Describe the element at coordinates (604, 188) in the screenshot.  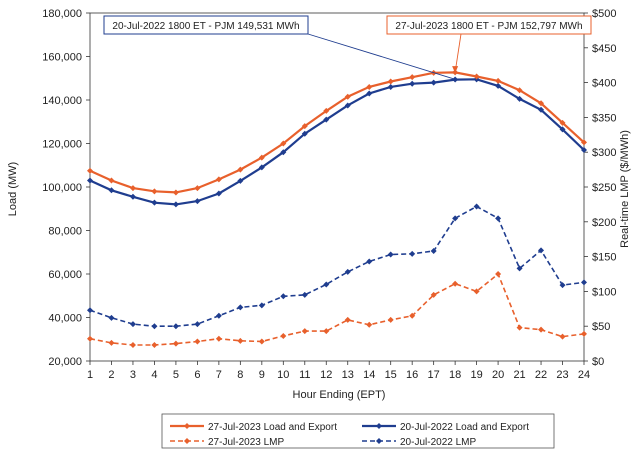
I see `y-right-tick-label: $250` at that location.